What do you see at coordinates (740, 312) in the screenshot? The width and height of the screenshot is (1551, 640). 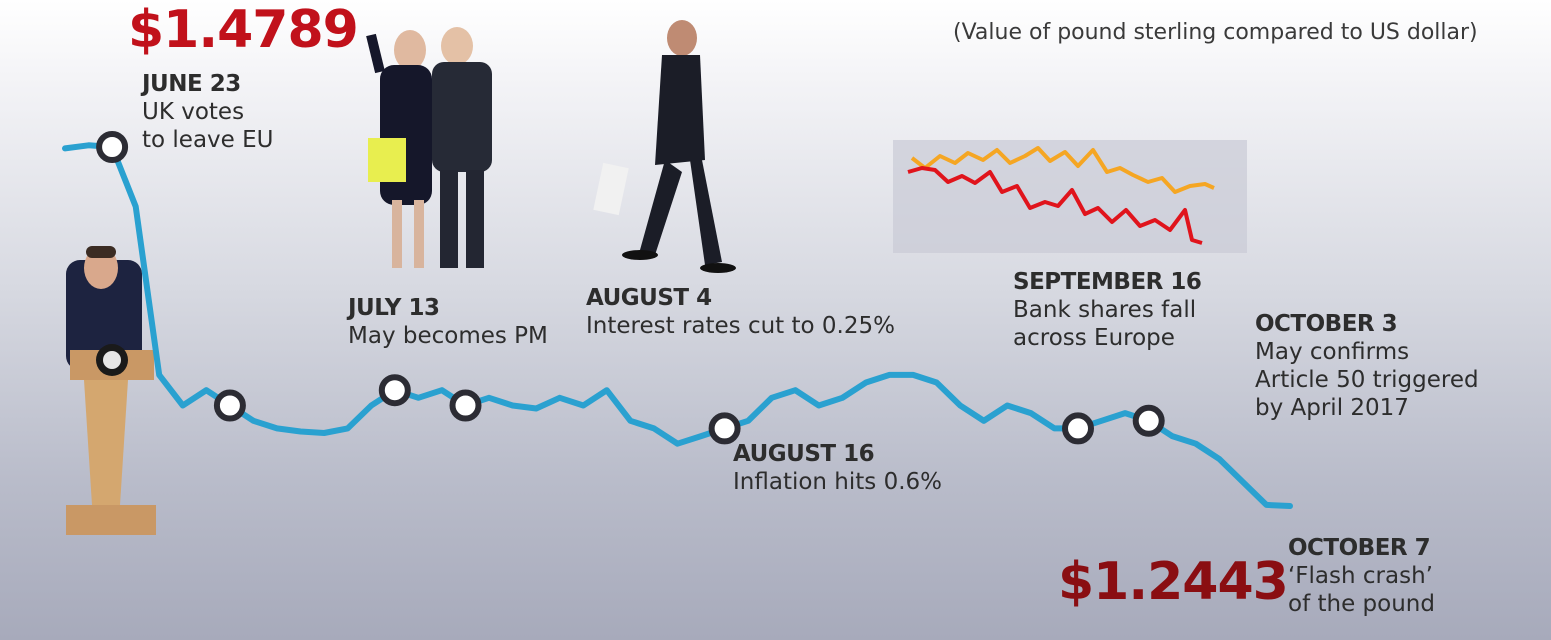 I see `event-label-august-4: AUGUST 4 Interest rates cut to 0.25%` at bounding box center [740, 312].